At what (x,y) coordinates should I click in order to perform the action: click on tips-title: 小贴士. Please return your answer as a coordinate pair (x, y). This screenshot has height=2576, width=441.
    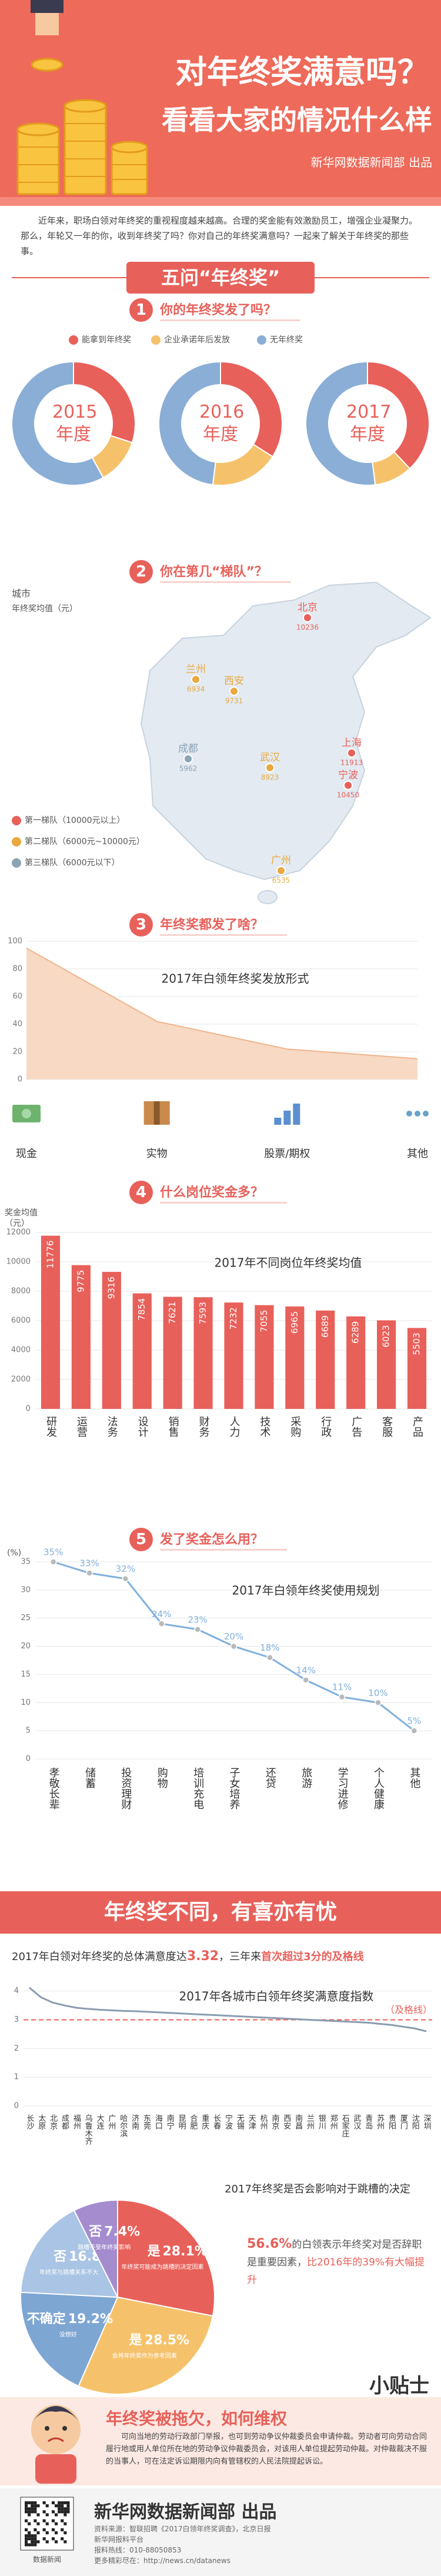
    Looking at the image, I should click on (399, 2386).